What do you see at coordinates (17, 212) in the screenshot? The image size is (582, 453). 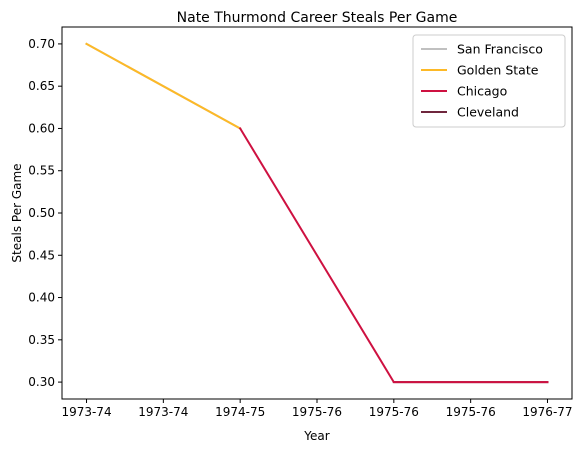 I see `y-axis-label: Steals Per Game` at bounding box center [17, 212].